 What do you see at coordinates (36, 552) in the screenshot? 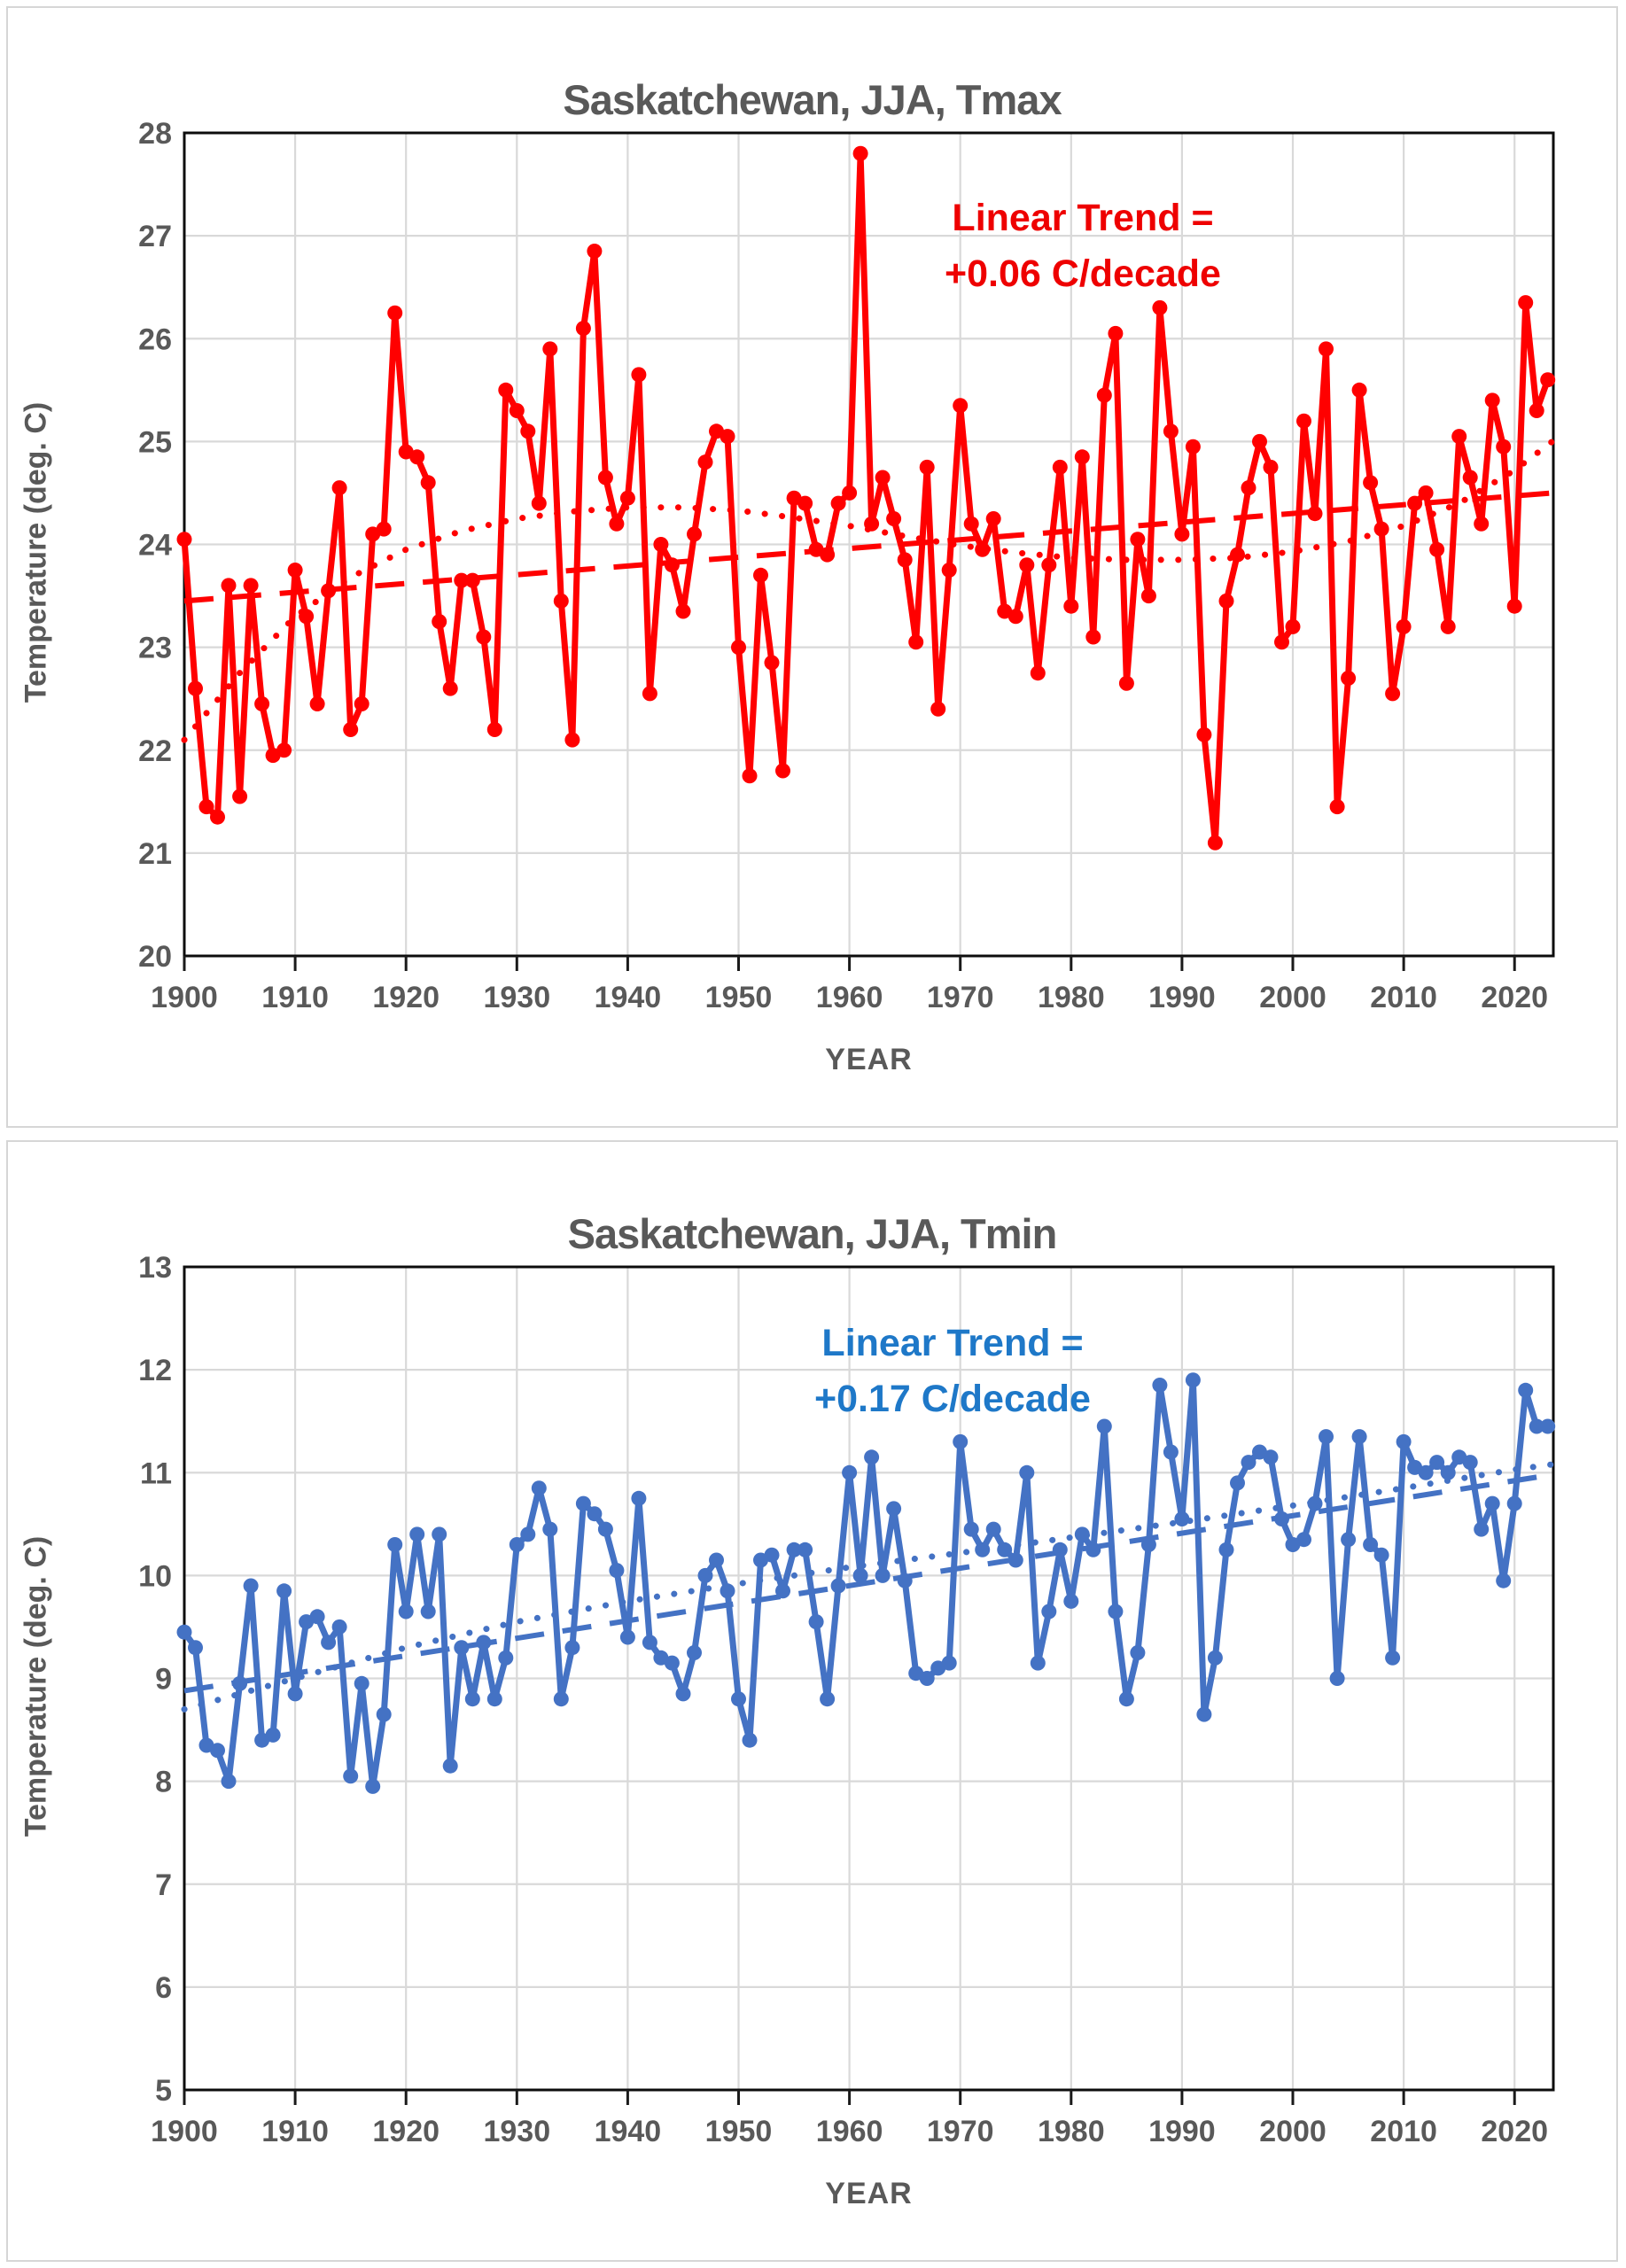
I see `y-axis-label-tmax: Temperature (deg. C)` at bounding box center [36, 552].